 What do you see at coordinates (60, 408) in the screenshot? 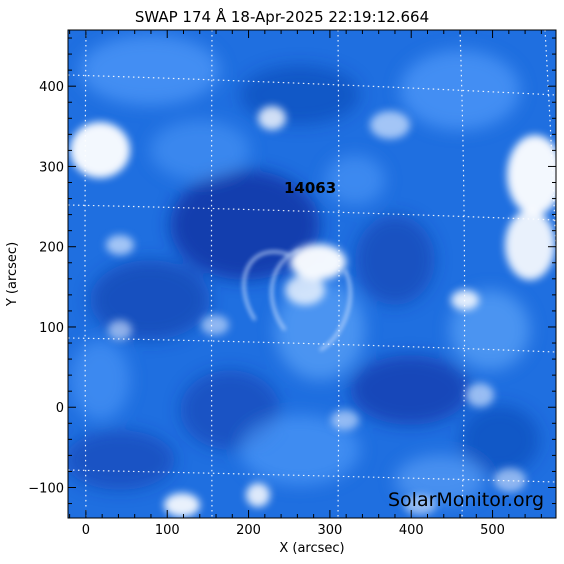
I see `y-tick-label: 0` at bounding box center [60, 408].